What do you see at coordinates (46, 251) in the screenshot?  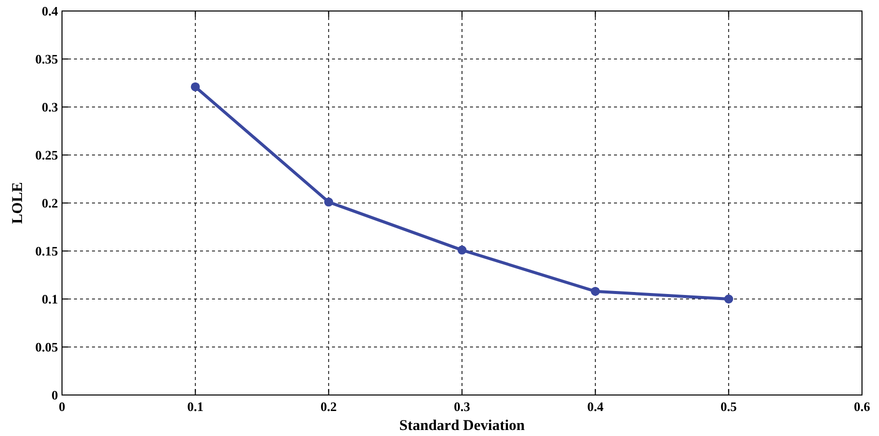 I see `y-tick-label: 0.15` at bounding box center [46, 251].